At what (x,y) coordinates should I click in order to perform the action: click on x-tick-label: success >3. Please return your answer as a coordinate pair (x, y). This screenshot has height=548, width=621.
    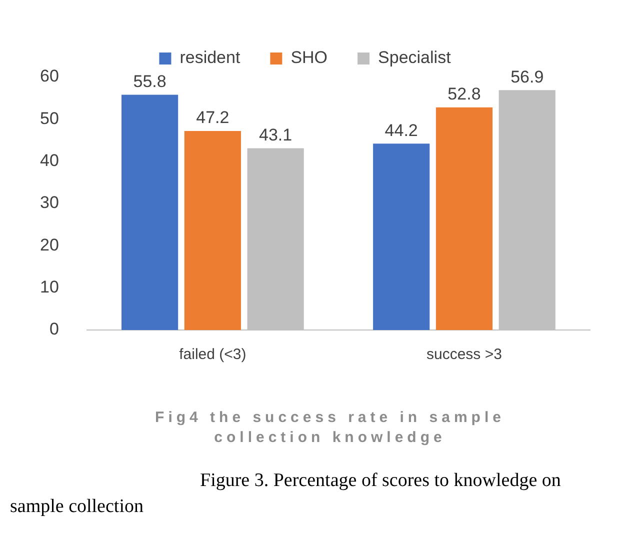
    Looking at the image, I should click on (464, 355).